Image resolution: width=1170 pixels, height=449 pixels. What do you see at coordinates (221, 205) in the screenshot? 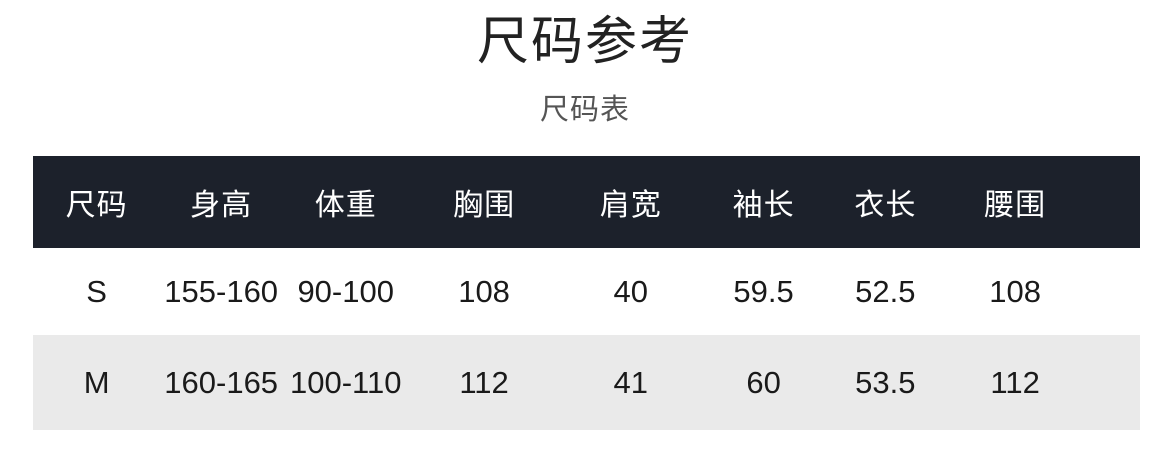
I see `column-header-height: 身高` at bounding box center [221, 205].